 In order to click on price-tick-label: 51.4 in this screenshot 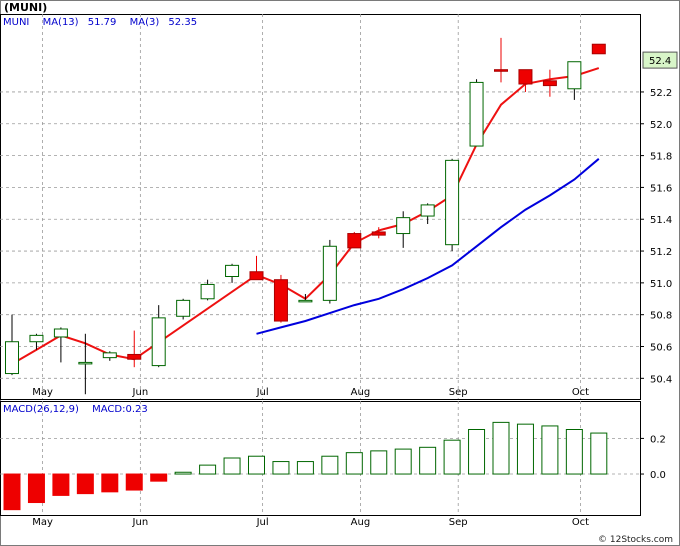, I will do `click(661, 220)`.